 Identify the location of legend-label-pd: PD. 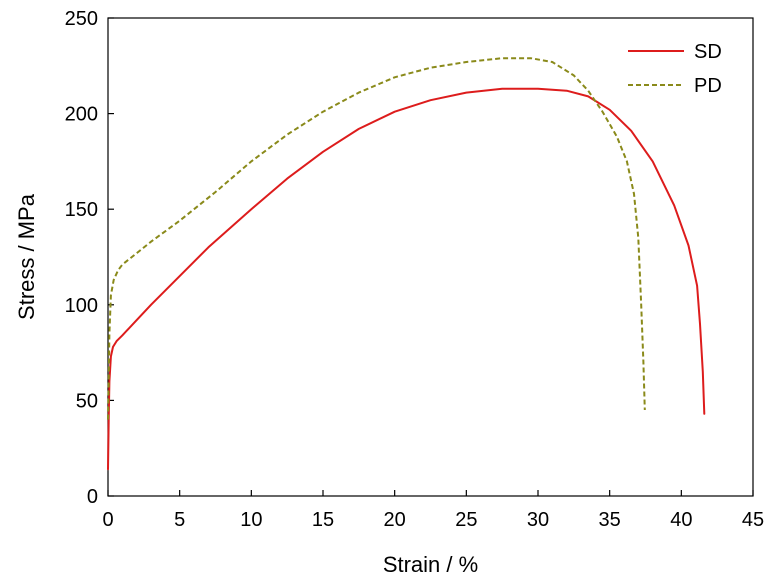
(708, 86).